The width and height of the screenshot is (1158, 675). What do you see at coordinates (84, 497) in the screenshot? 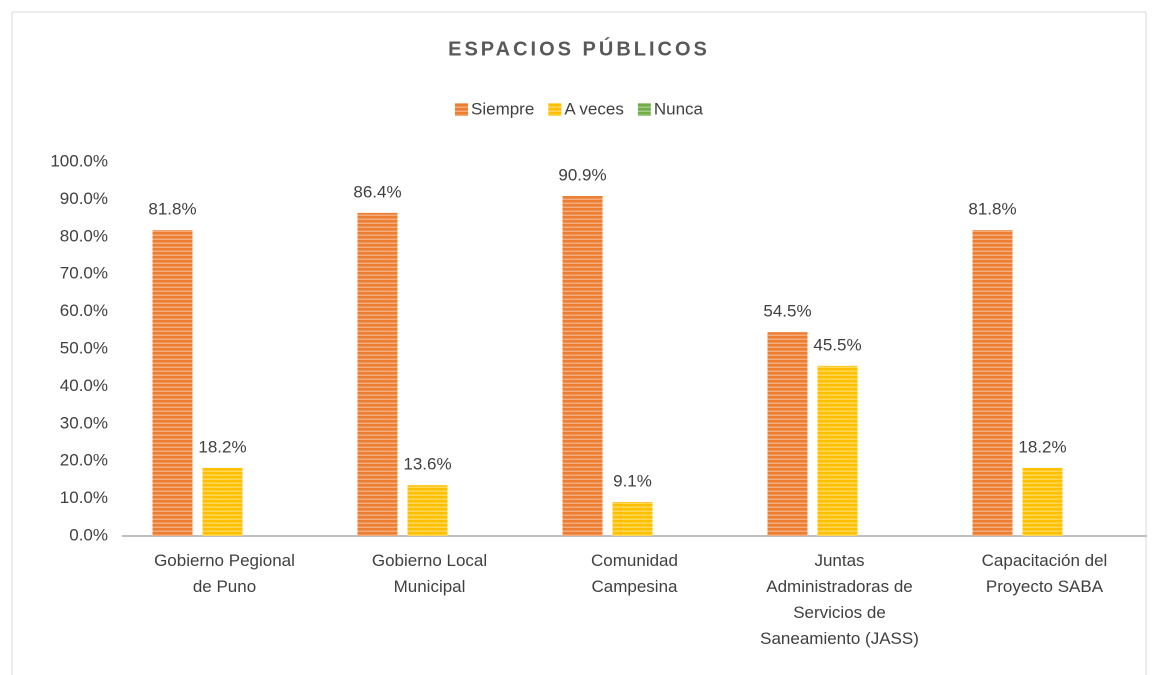
I see `y-tick-label: 10.0%` at bounding box center [84, 497].